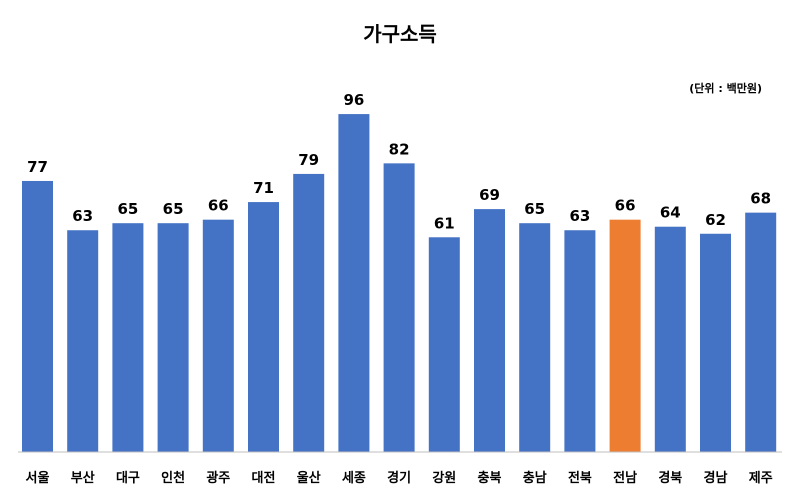 The height and width of the screenshot is (504, 800). Describe the element at coordinates (309, 478) in the screenshot. I see `category-label-6: 울산` at that location.